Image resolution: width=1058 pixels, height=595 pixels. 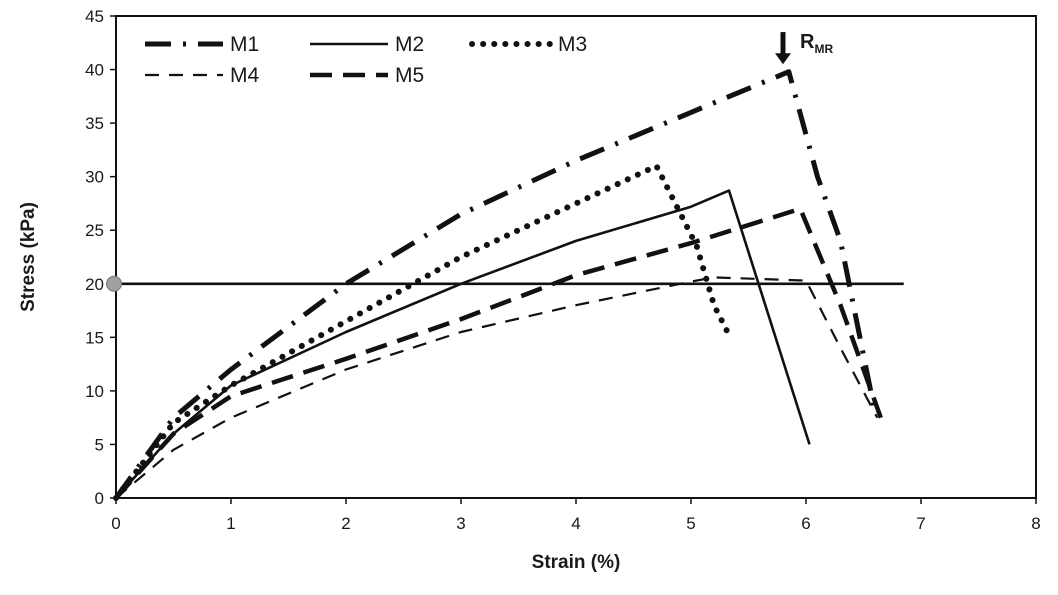 I want to click on y-tick-label: 10, so click(x=94, y=391).